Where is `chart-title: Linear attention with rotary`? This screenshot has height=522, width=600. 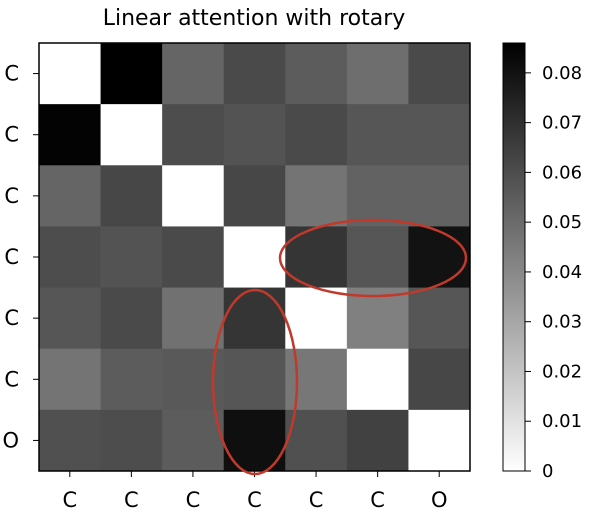 chart-title: Linear attention with rotary is located at coordinates (254, 18).